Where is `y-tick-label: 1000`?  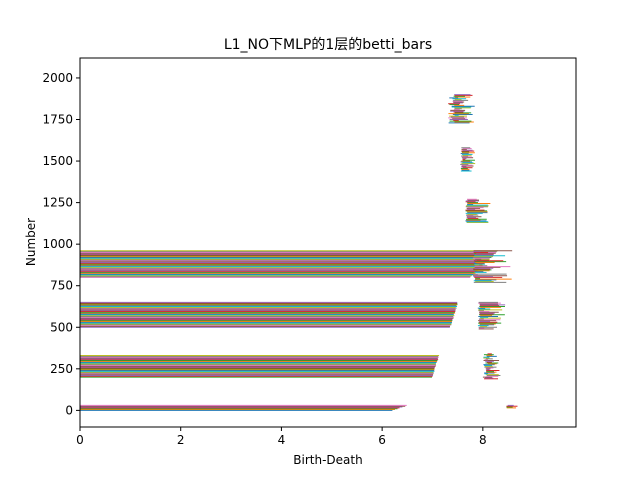
y-tick-label: 1000 is located at coordinates (57, 244).